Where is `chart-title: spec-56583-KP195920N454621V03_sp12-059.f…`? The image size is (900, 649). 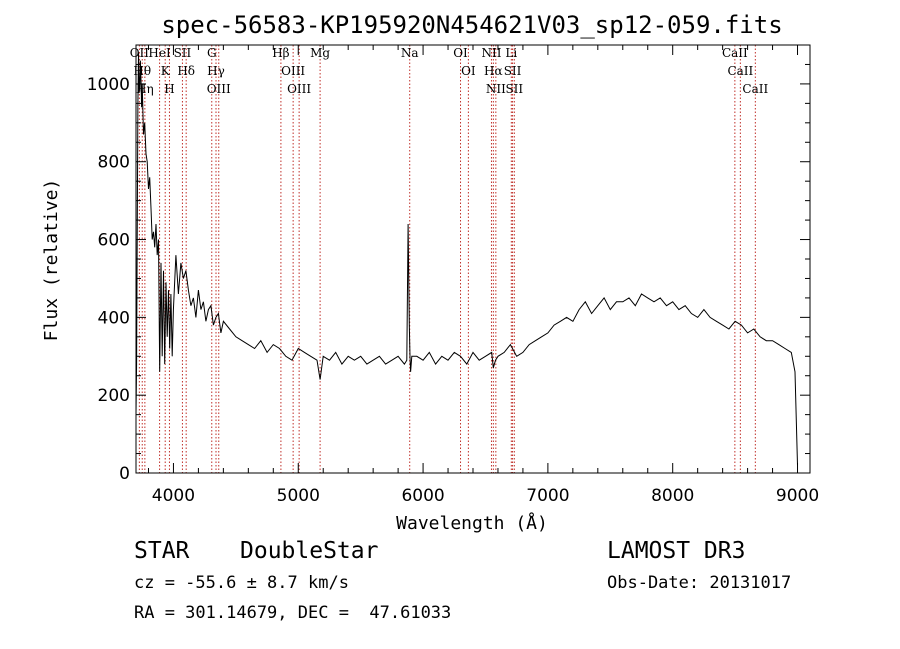
chart-title: spec-56583-KP195920N454621V03_sp12-059.f… is located at coordinates (471, 25).